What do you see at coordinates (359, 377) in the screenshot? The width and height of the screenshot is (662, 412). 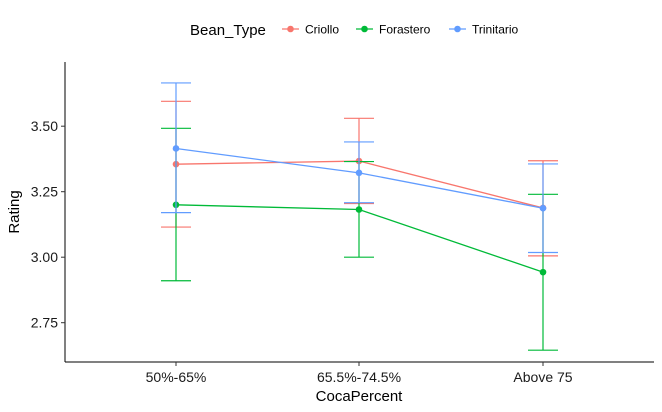 I see `x-tick-label: 65.5%-74.5%` at bounding box center [359, 377].